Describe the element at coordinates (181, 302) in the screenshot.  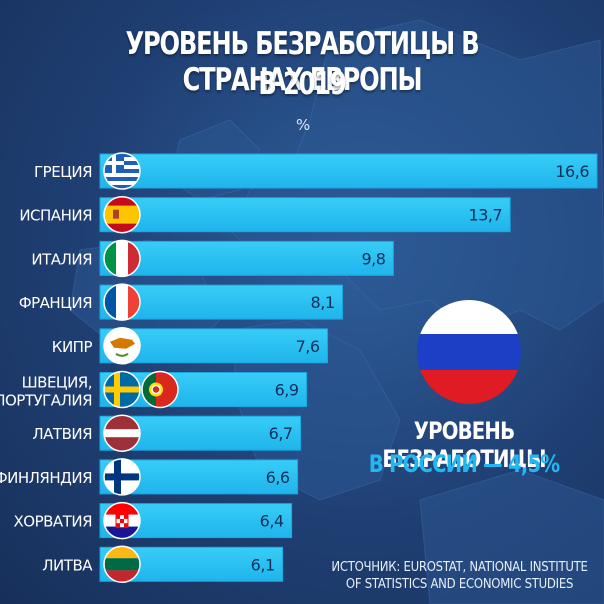
I see `bar-row: 8,1 ФРАНЦИЯ` at that location.